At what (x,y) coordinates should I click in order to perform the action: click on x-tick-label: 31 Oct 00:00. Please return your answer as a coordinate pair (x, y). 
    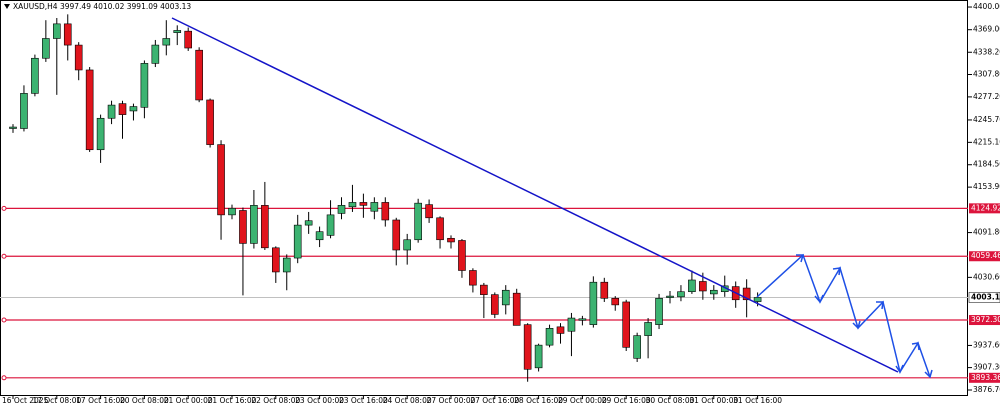
    Looking at the image, I should click on (713, 400).